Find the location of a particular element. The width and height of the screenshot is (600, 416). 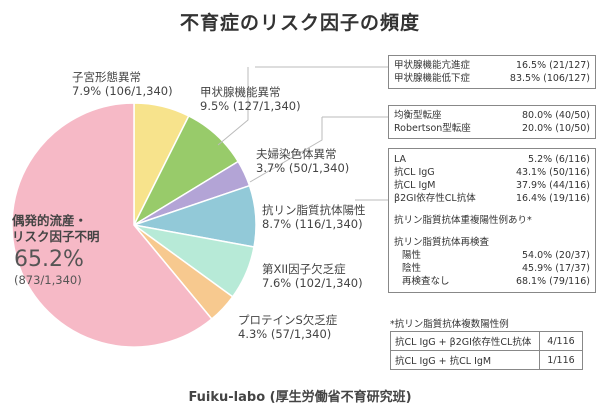

leader-thyroid is located at coordinates (233, 106).